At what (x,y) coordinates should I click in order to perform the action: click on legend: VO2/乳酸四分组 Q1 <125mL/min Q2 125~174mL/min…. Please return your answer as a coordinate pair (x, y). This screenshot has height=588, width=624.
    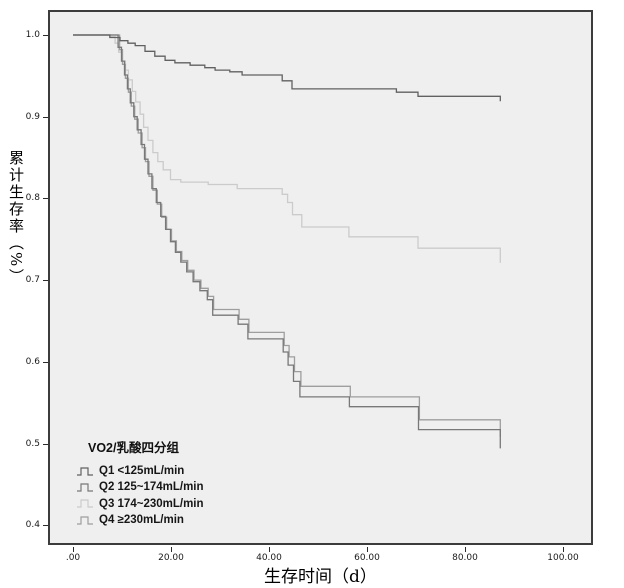
    Looking at the image, I should click on (140, 482).